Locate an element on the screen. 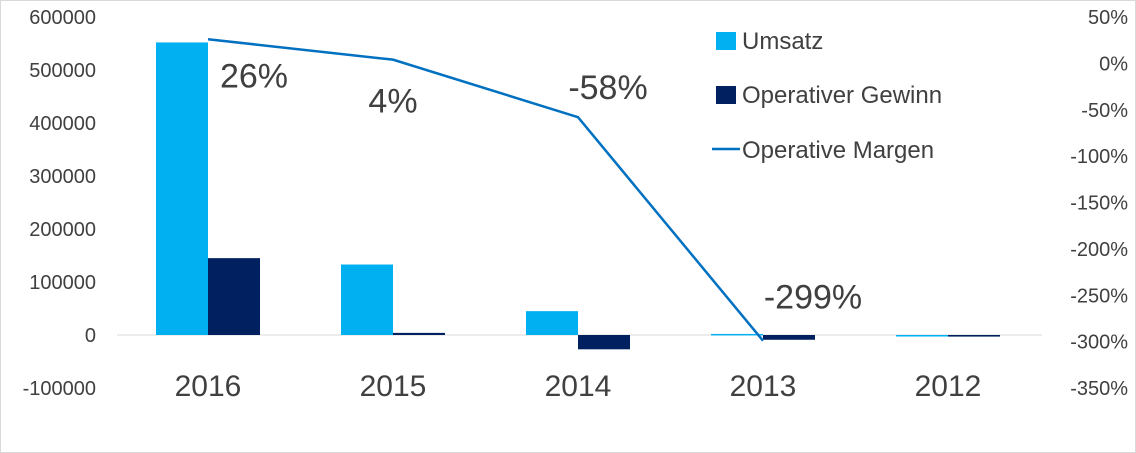 Image resolution: width=1136 pixels, height=453 pixels. bar-operativer-gewinn-2016 is located at coordinates (234, 296).